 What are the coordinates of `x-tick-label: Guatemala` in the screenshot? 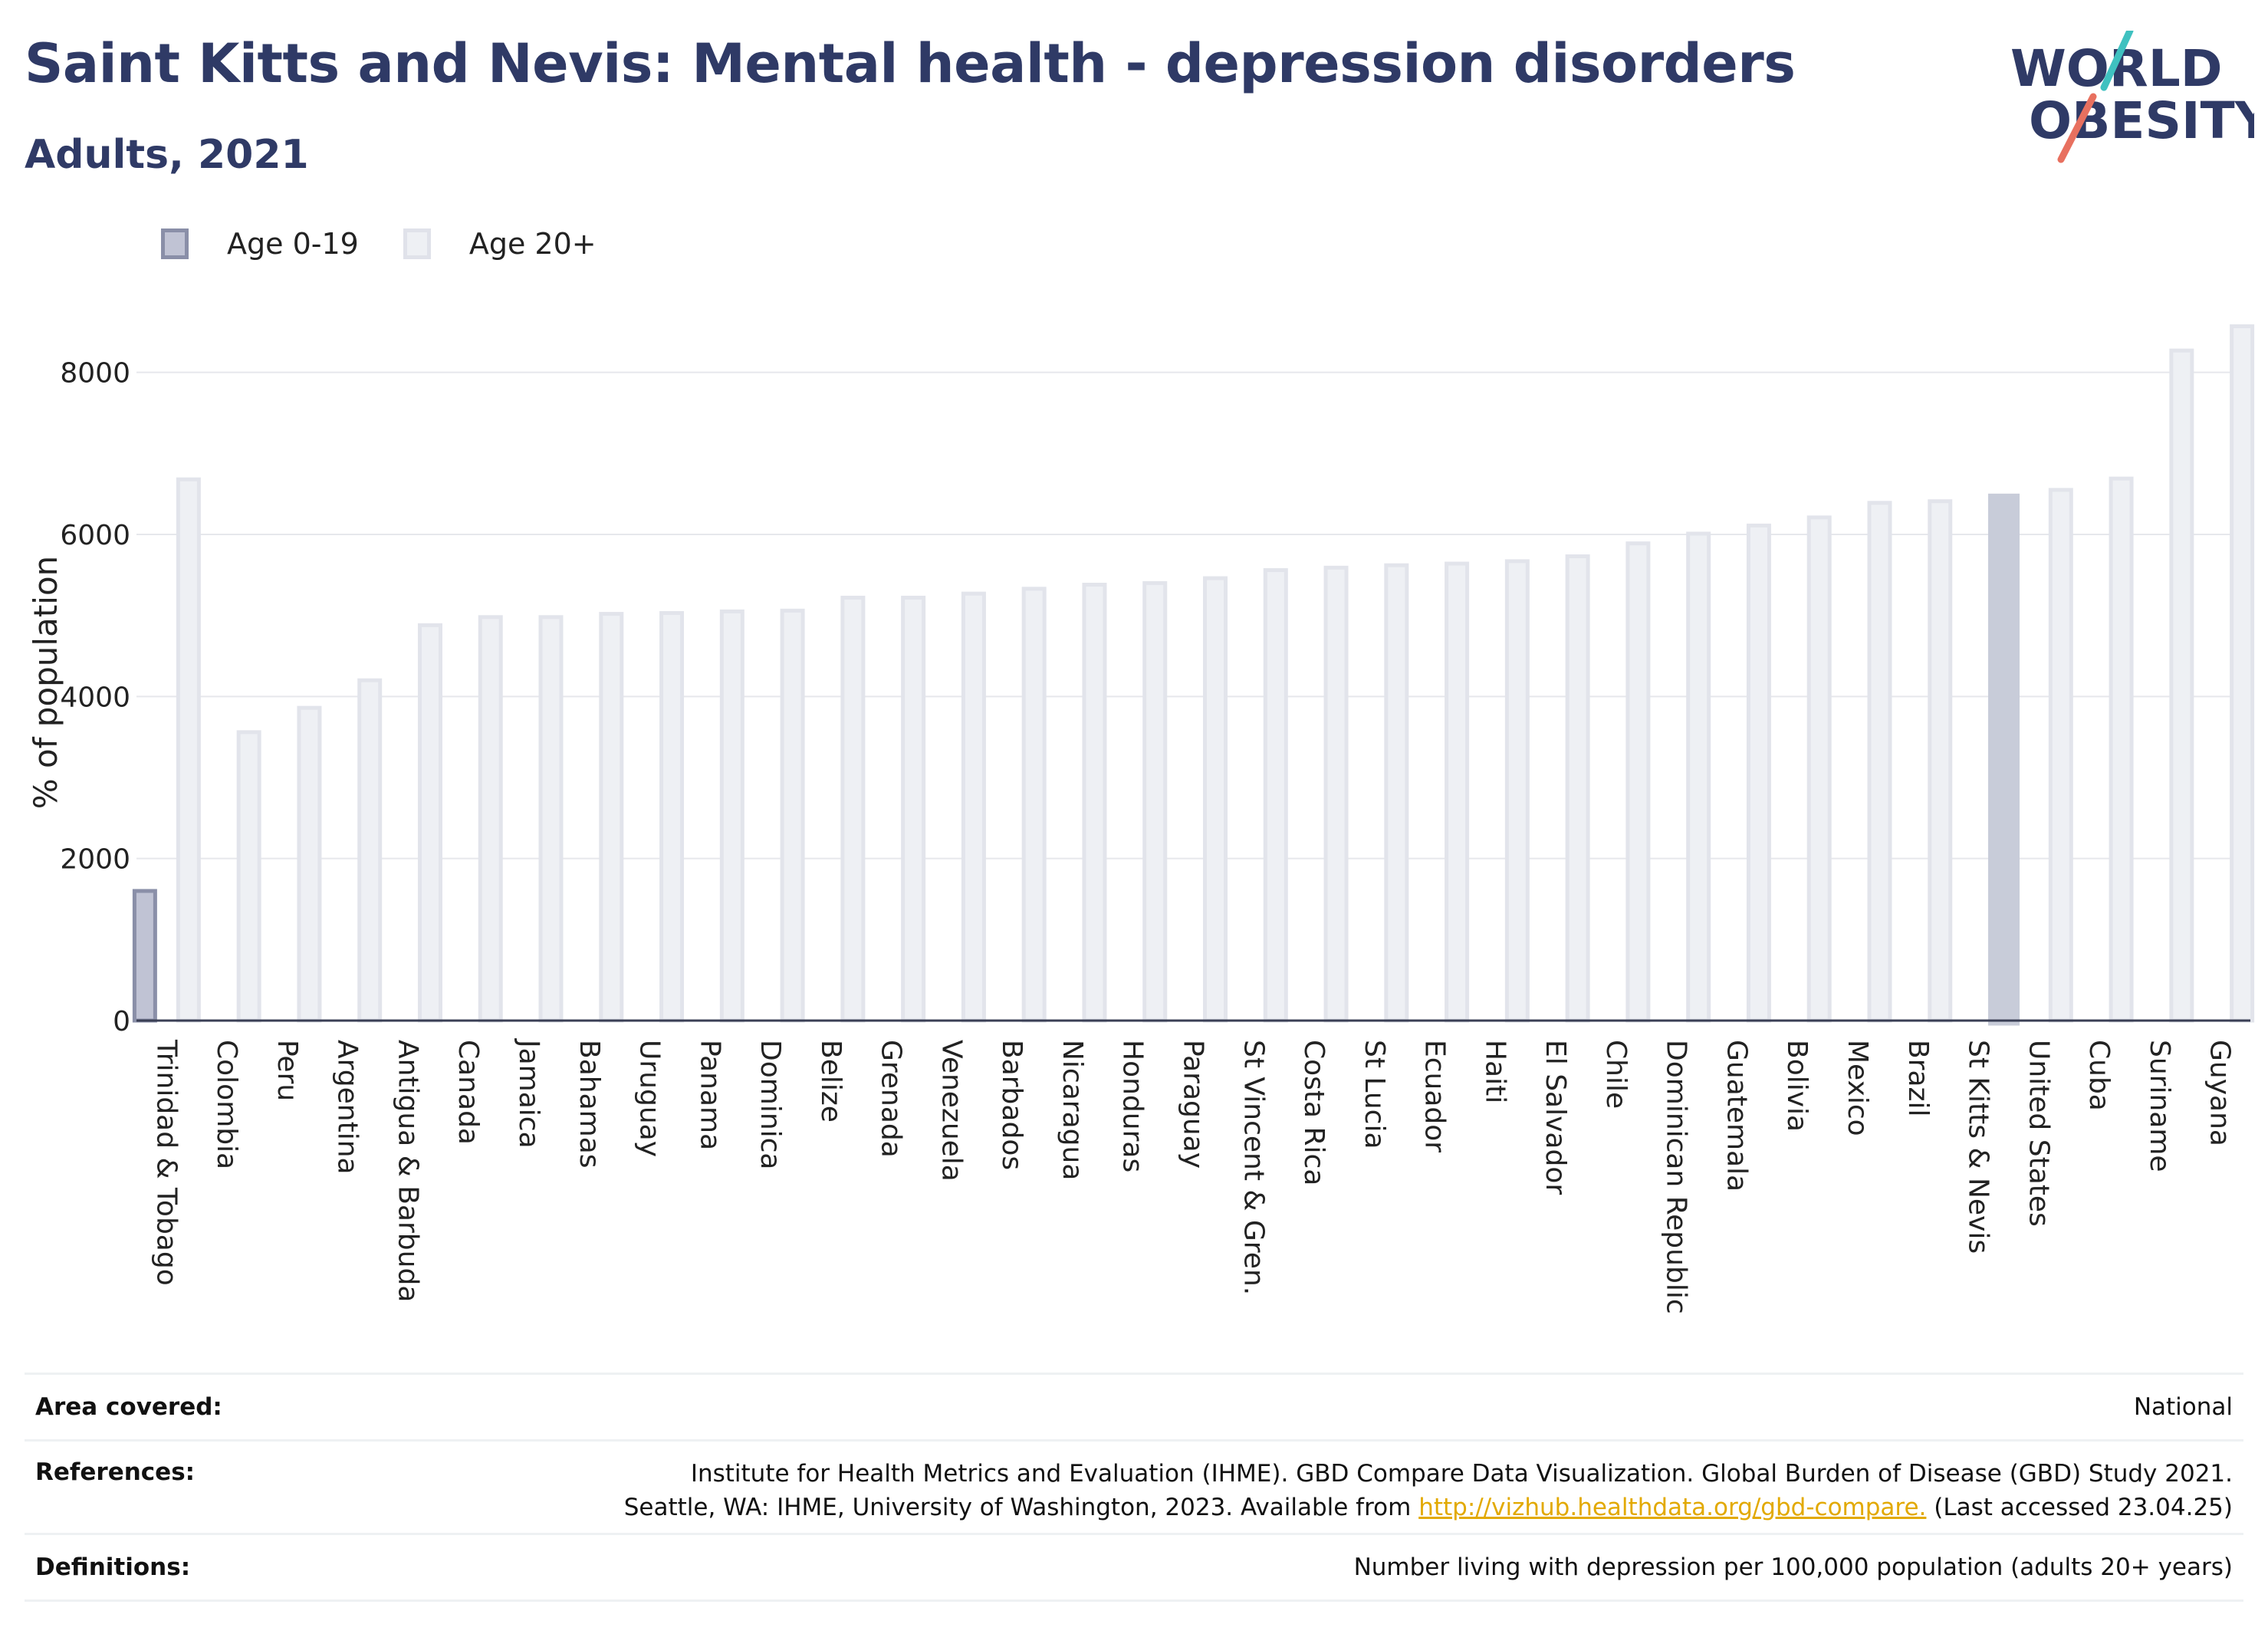 It's located at (1736, 1116).